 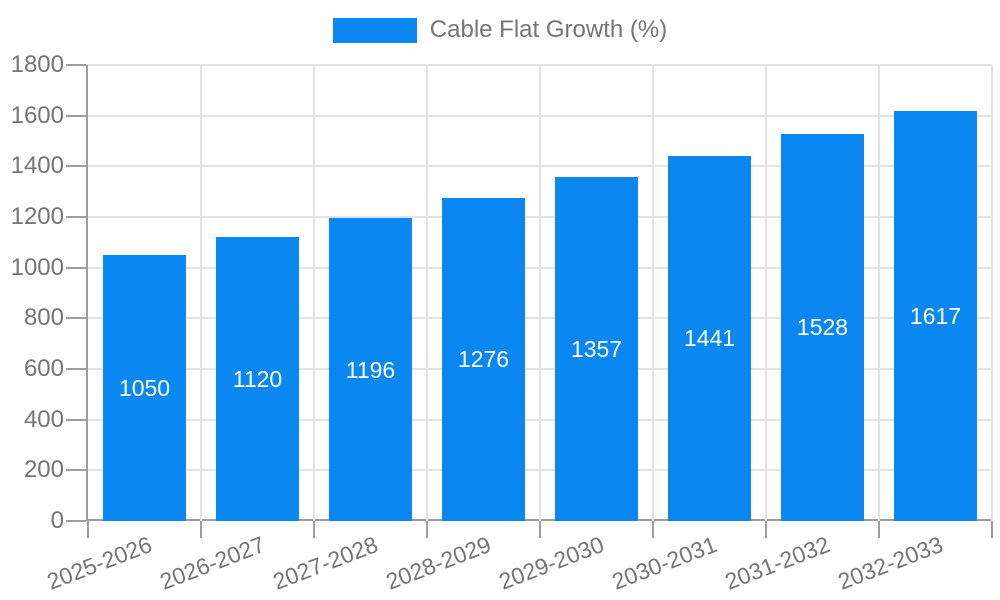 I want to click on y-tick-label: 600, so click(x=43, y=368).